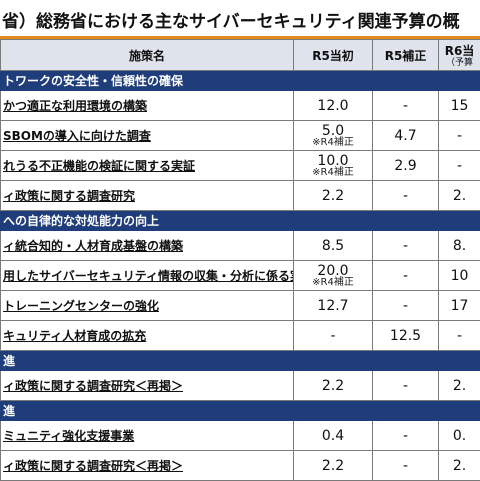  I want to click on table-header-row: 施策名 R5当初 R5補正 R6当（予算, so click(240, 55).